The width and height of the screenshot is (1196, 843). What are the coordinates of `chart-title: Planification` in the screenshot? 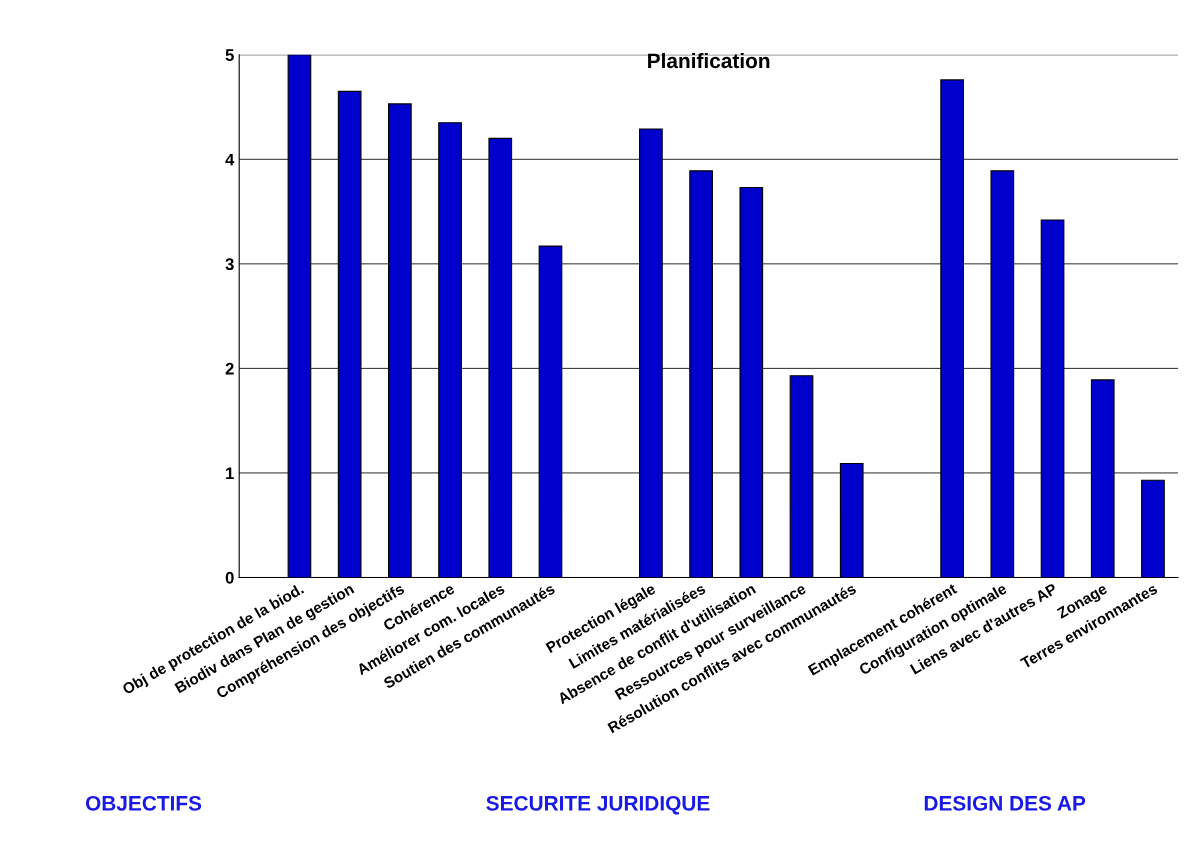 It's located at (709, 60).